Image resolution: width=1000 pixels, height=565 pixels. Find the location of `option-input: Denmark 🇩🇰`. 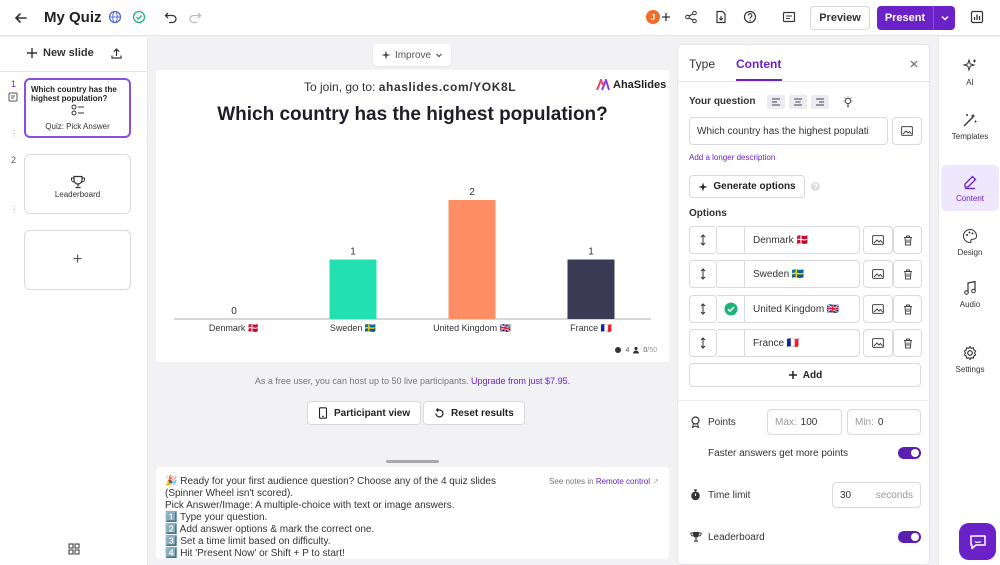

option-input: Denmark 🇩🇰 is located at coordinates (802, 240).